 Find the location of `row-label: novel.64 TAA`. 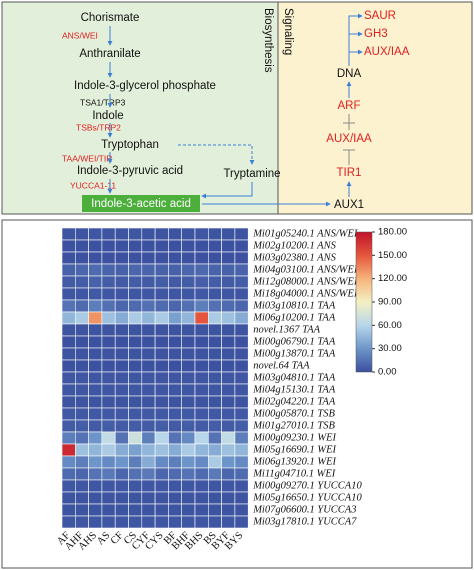

row-label: novel.64 TAA is located at coordinates (281, 365).